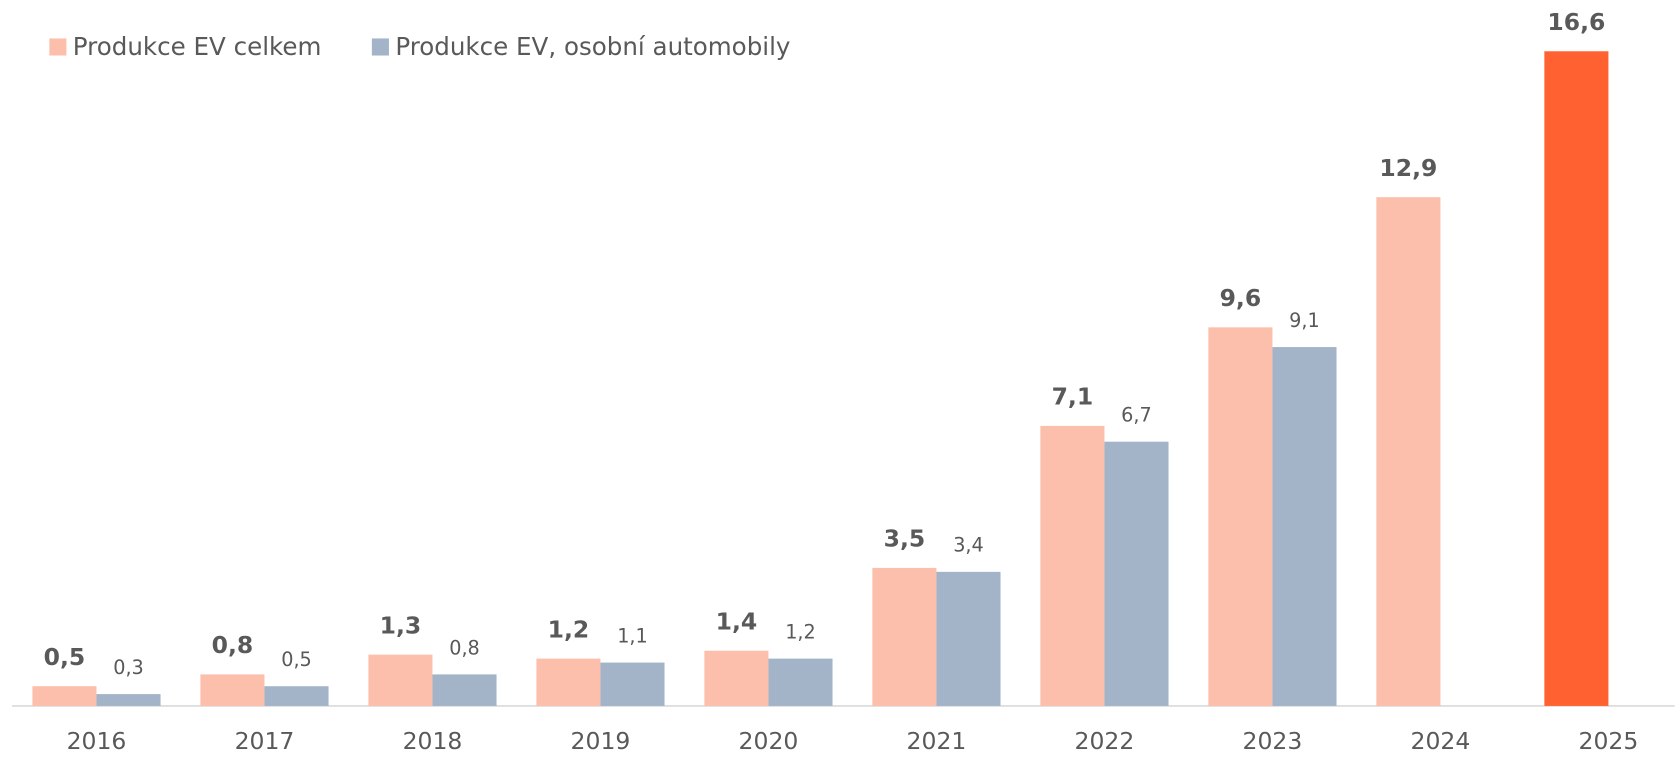  I want to click on x-tick-label: 2018, so click(433, 740).